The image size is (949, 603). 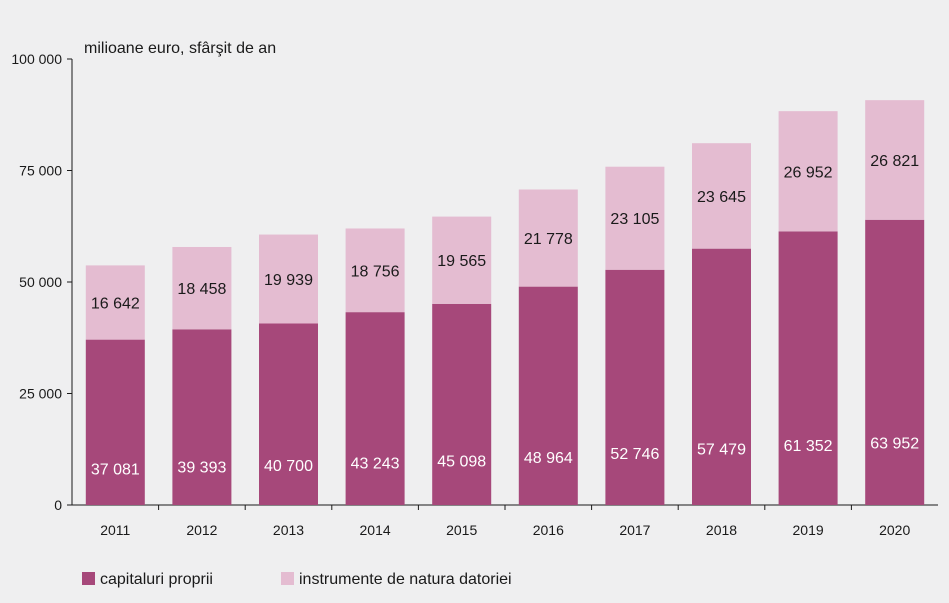 I want to click on x-tick-label: 2013, so click(x=288, y=530).